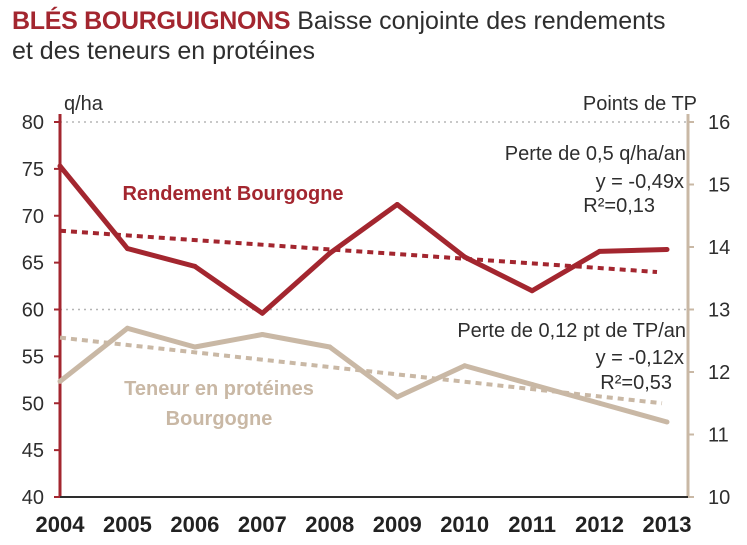 This screenshot has height=545, width=747. Describe the element at coordinates (33, 311) in the screenshot. I see `left-tick-label: 60` at that location.